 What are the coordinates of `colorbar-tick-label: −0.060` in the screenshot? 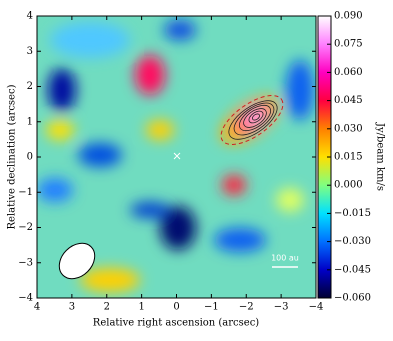 It's located at (352, 298).